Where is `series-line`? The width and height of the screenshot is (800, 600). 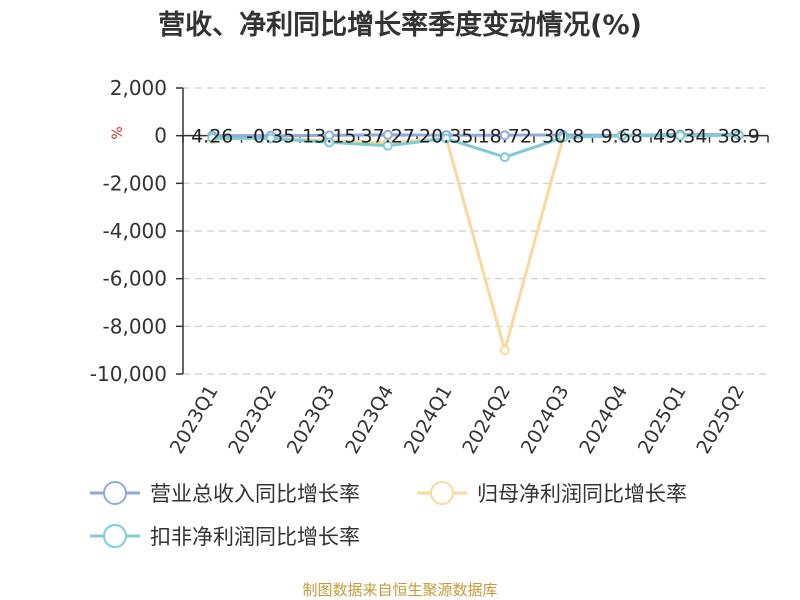
series-line is located at coordinates (475, 146).